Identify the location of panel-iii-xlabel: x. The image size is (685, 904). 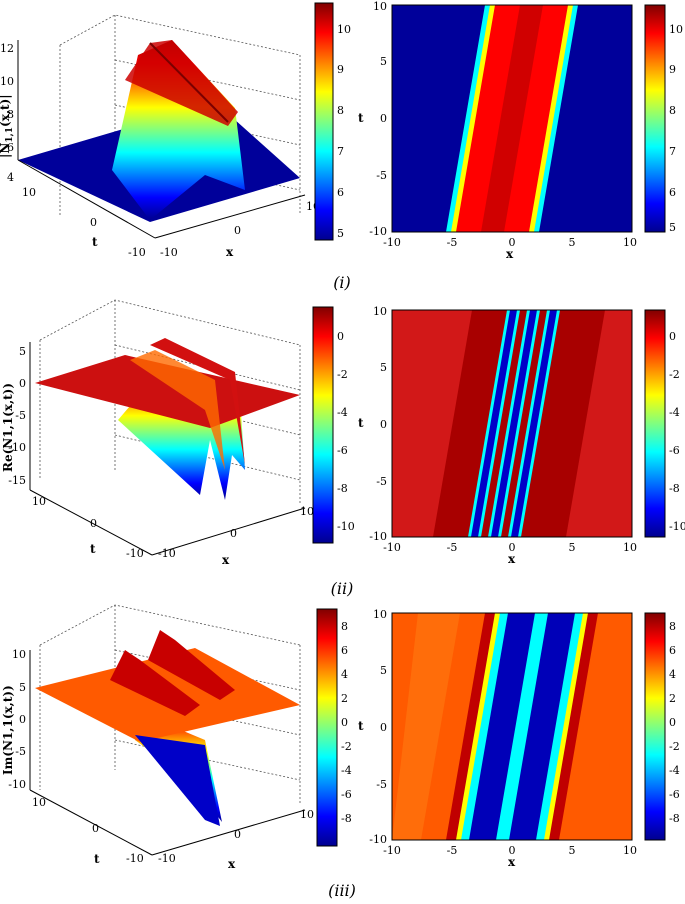
(232, 864).